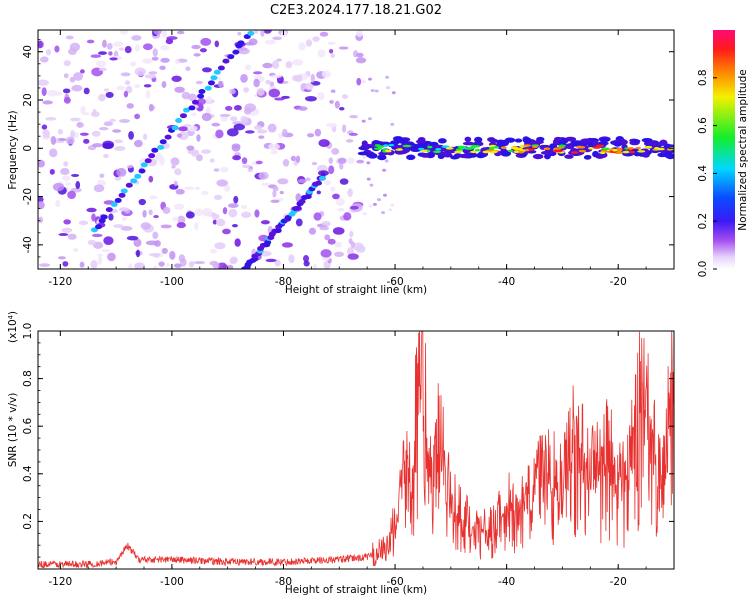  Describe the element at coordinates (283, 282) in the screenshot. I see `x-tick-label: -80` at that location.